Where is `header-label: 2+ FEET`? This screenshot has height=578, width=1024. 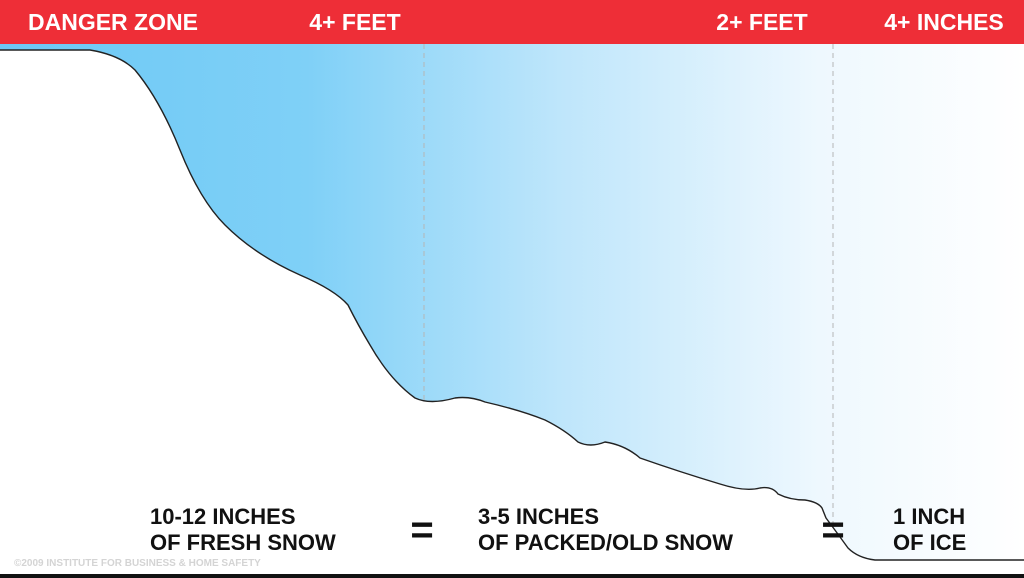
header-label: 2+ FEET is located at coordinates (761, 22).